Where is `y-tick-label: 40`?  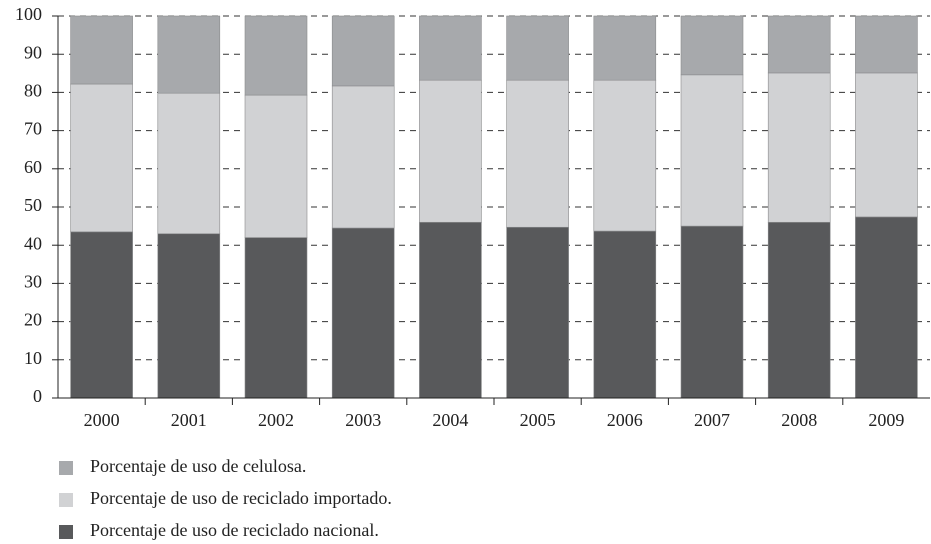 y-tick-label: 40 is located at coordinates (33, 243).